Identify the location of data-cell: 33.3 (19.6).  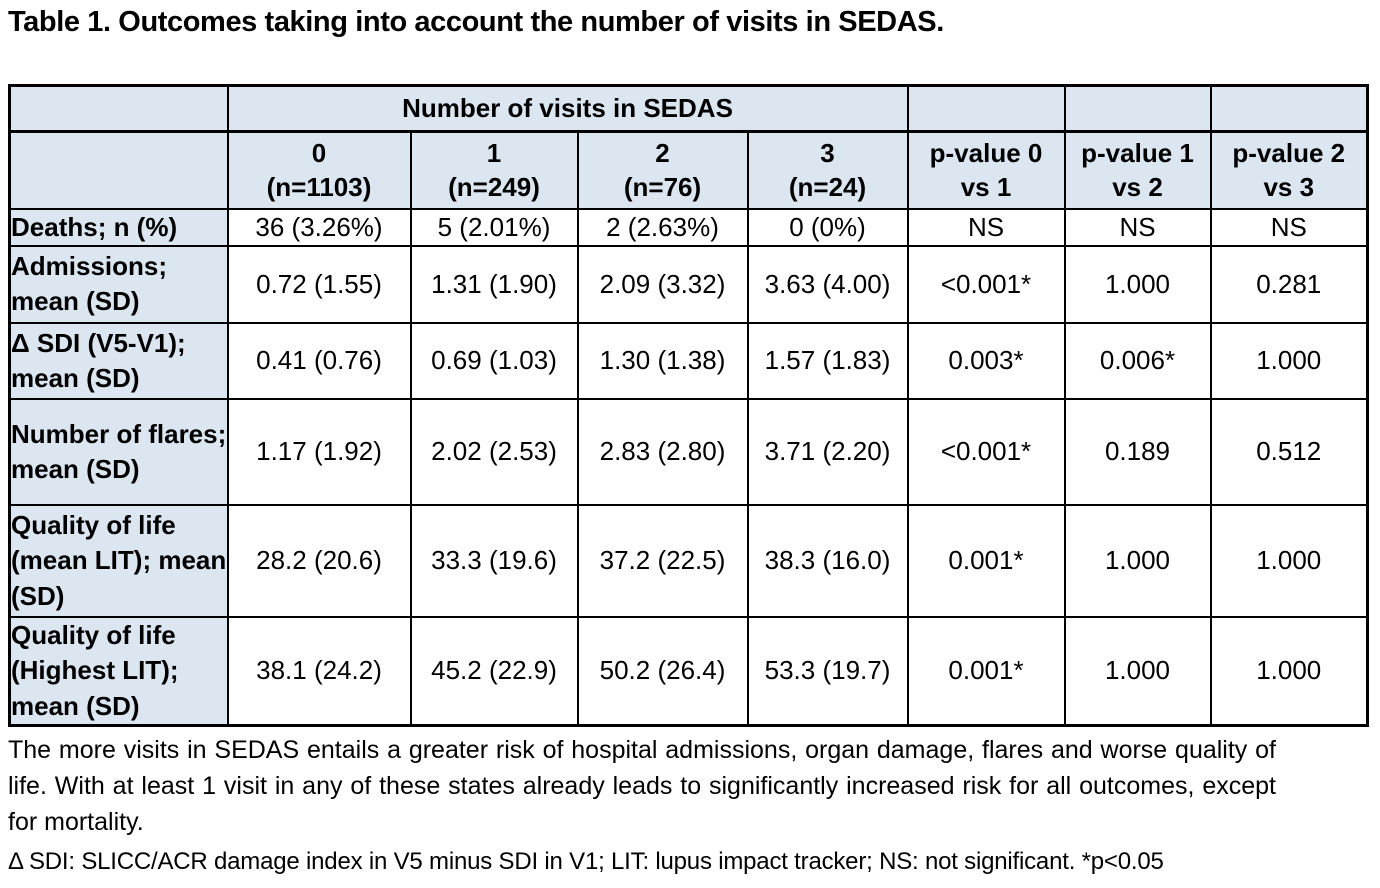
(494, 560).